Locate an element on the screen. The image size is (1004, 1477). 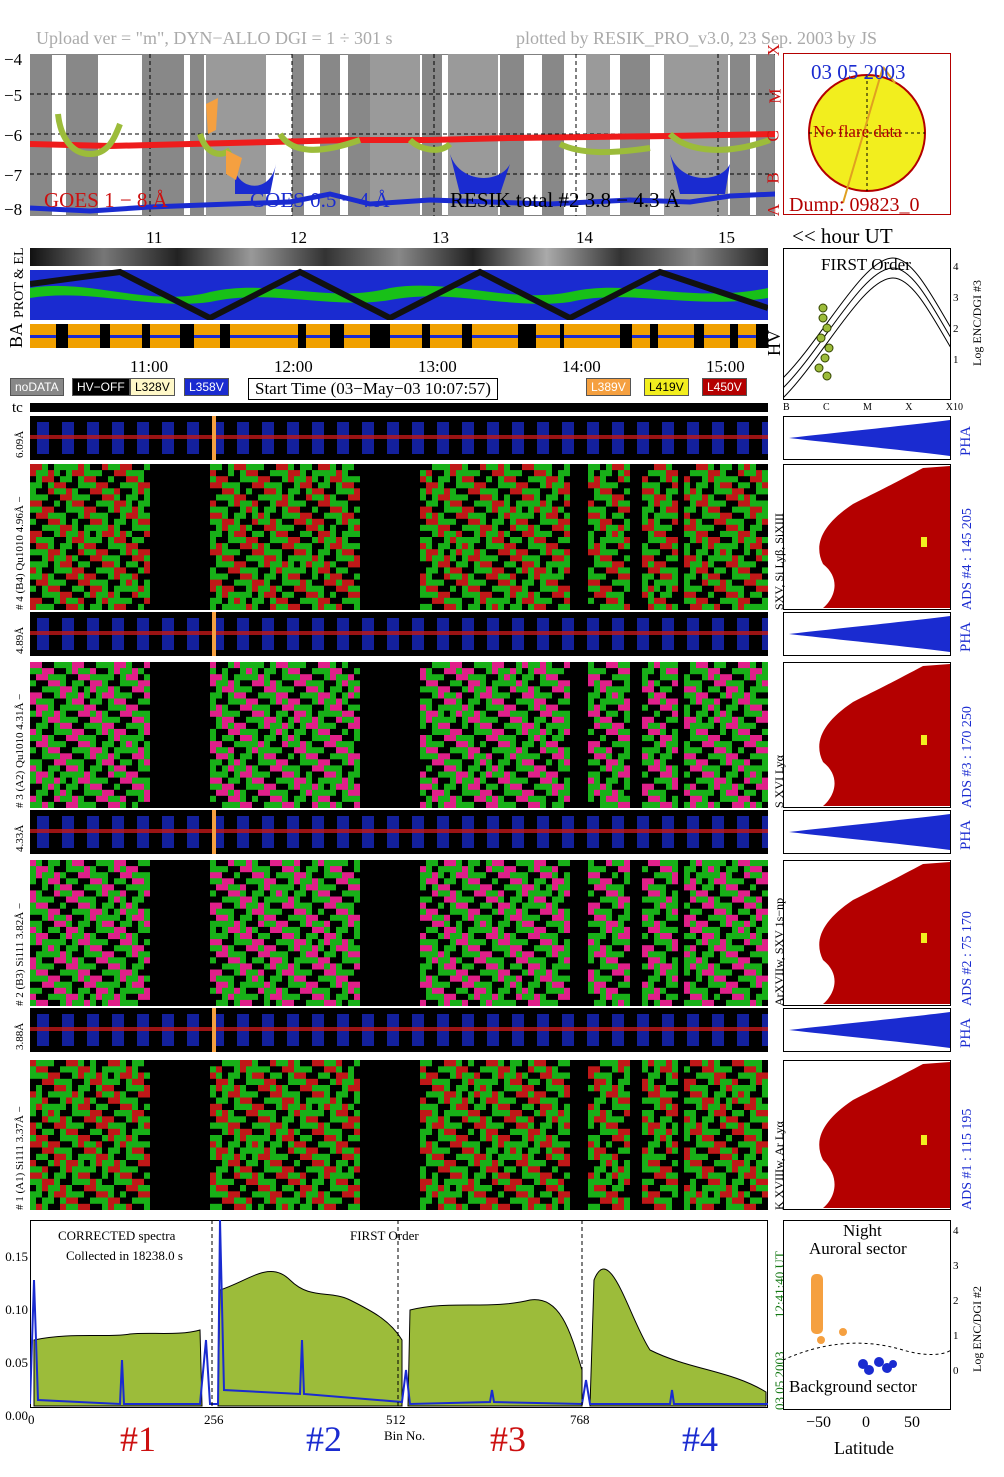
latitude-ylabel: Log ENC/DGI #2 is located at coordinates (977, 1329).